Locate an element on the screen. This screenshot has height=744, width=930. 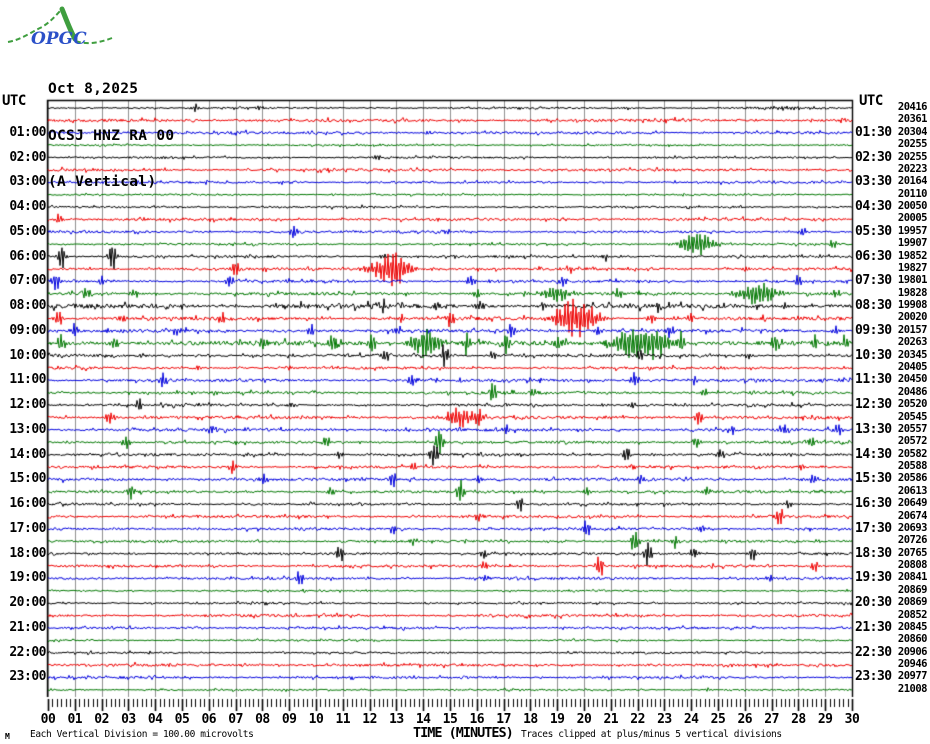
trace-count-value: 20005 is located at coordinates (912, 218).